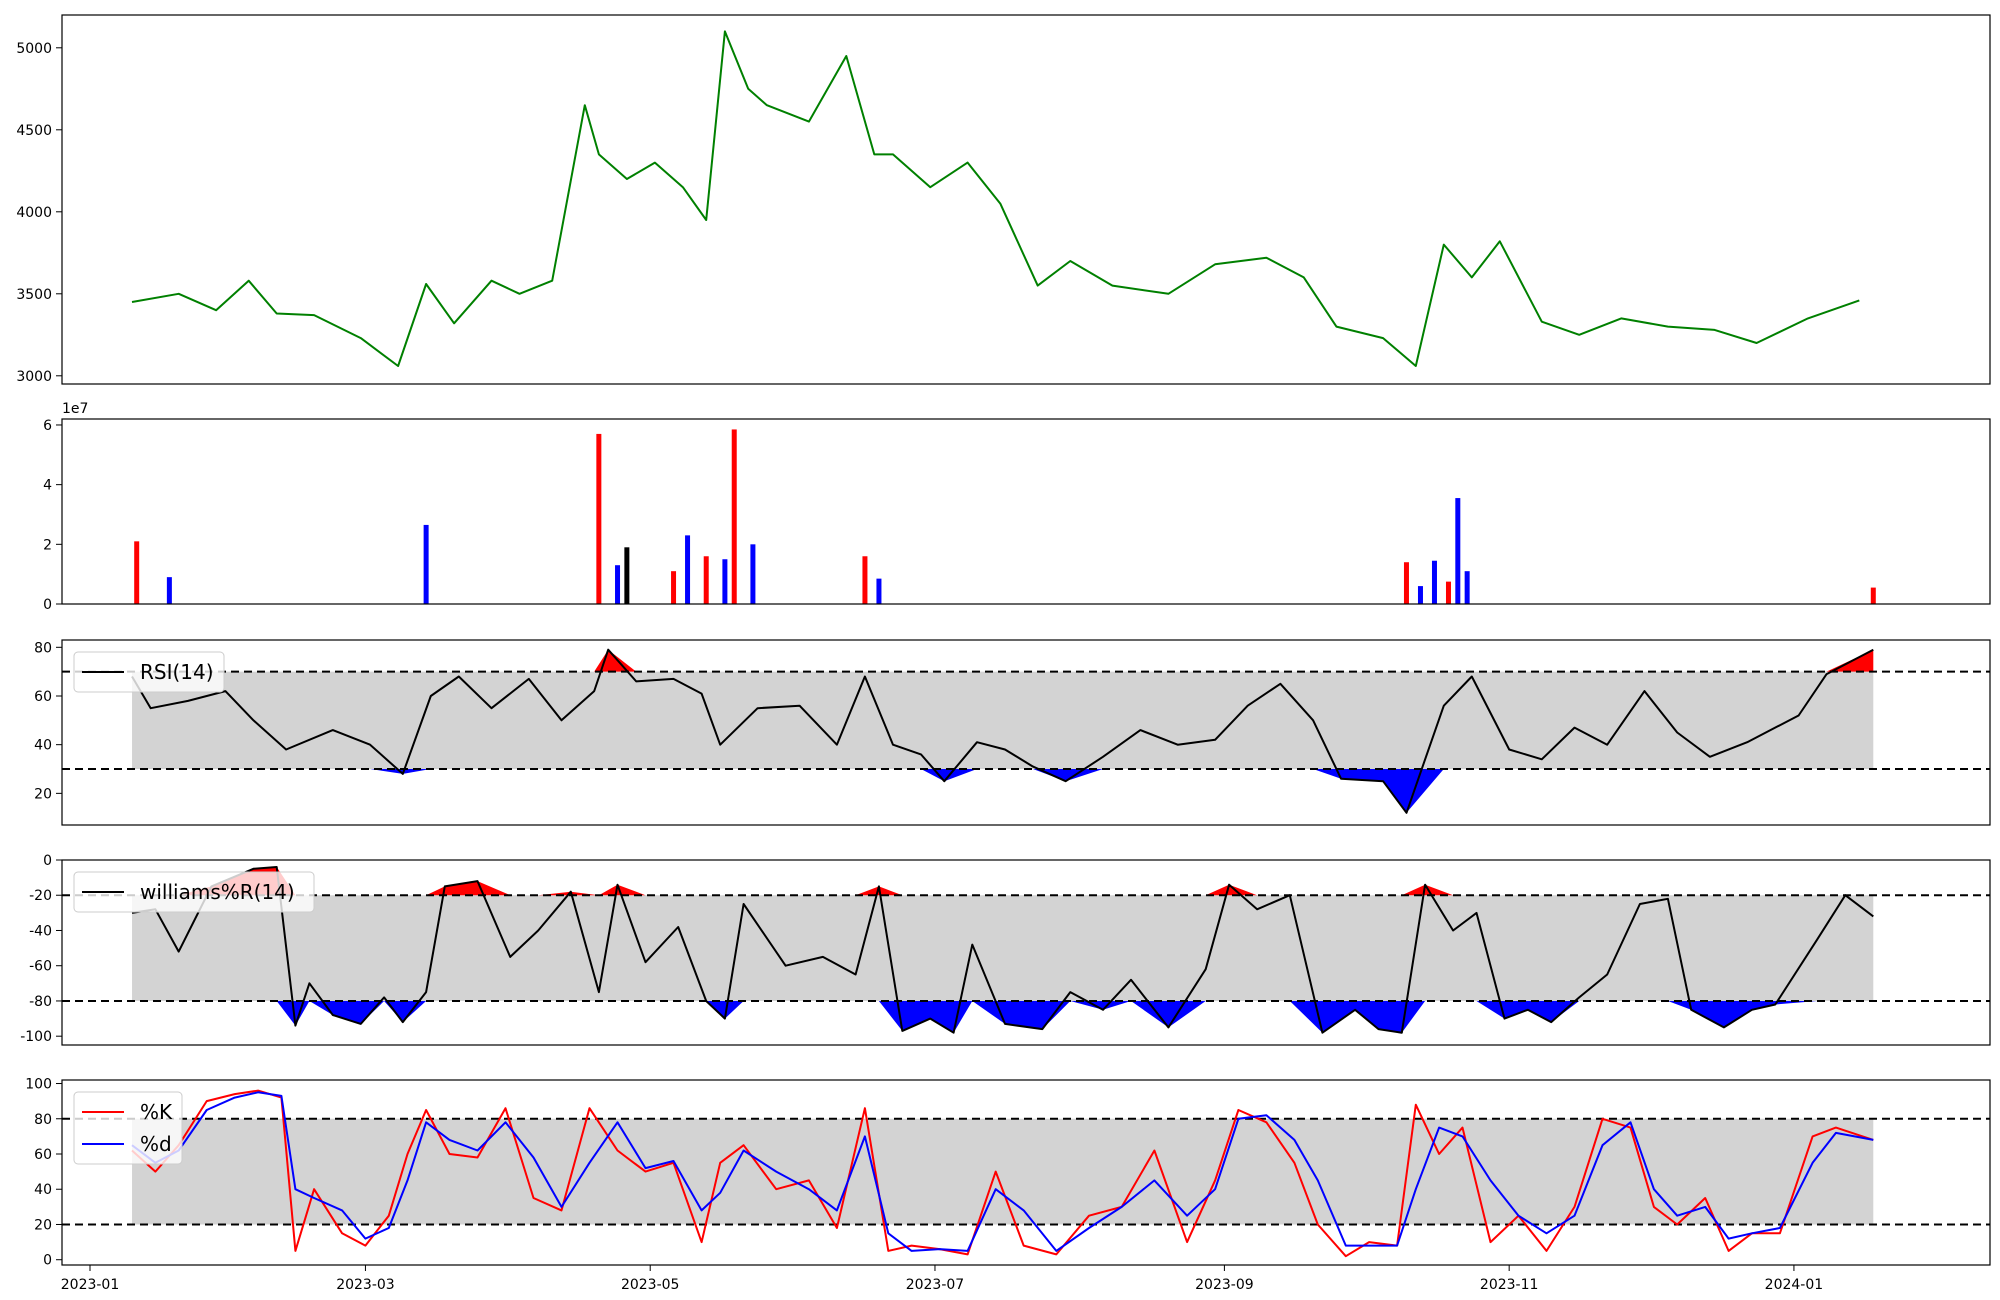 The height and width of the screenshot is (1300, 2000). I want to click on legend-label: %d, so click(156, 1144).